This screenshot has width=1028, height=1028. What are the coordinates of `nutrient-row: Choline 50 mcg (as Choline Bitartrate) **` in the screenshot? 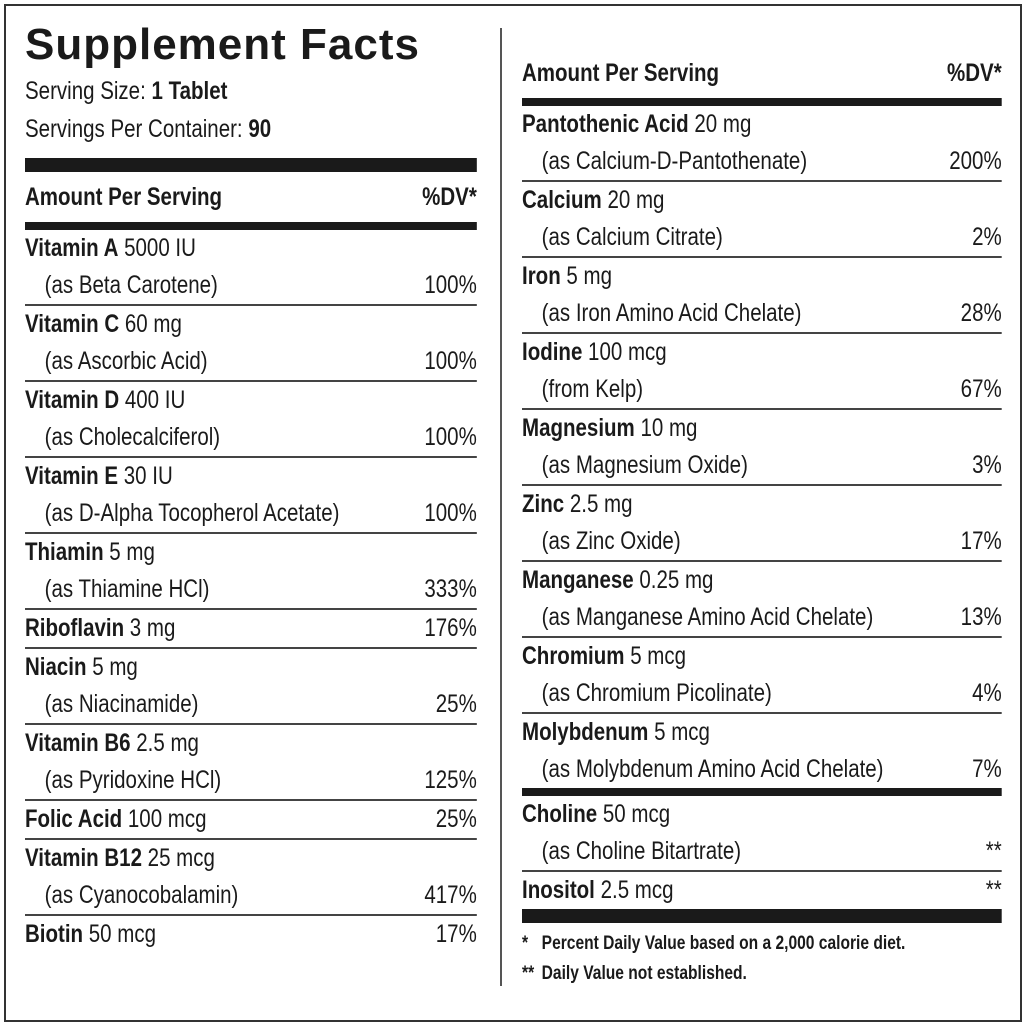 It's located at (762, 829).